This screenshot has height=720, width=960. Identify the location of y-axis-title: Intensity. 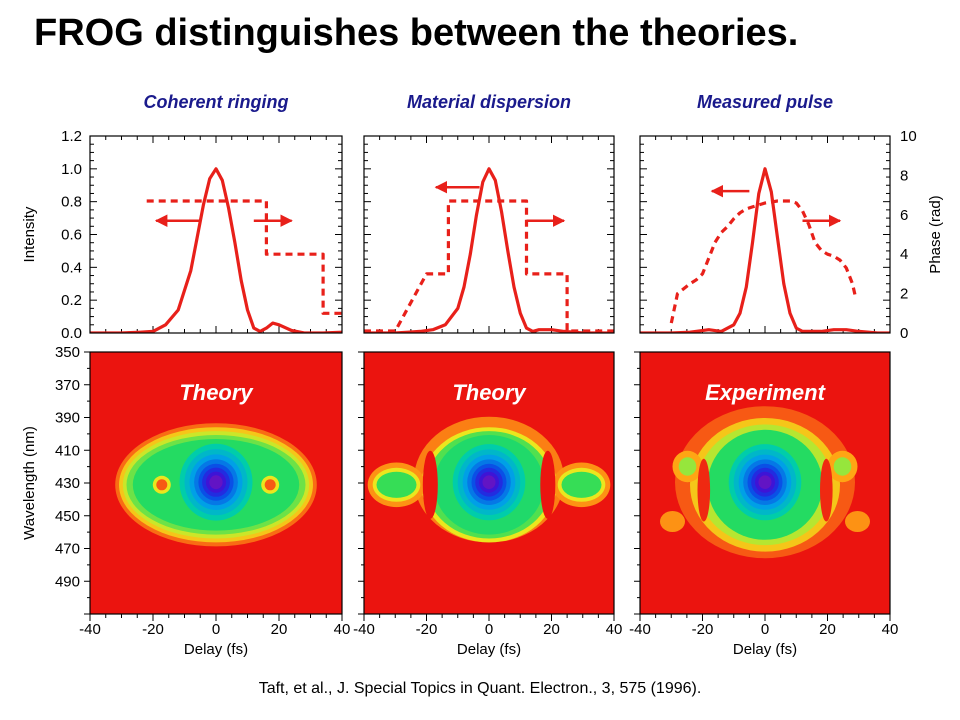
(29, 234).